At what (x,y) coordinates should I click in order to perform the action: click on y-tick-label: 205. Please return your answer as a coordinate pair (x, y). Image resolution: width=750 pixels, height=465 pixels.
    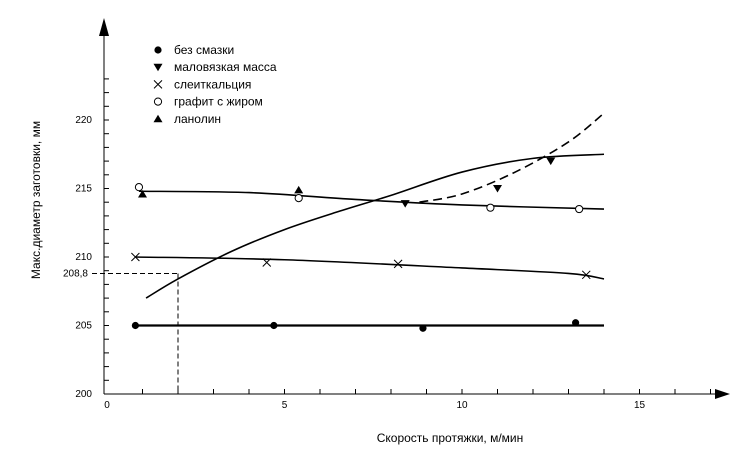
    Looking at the image, I should click on (83, 326).